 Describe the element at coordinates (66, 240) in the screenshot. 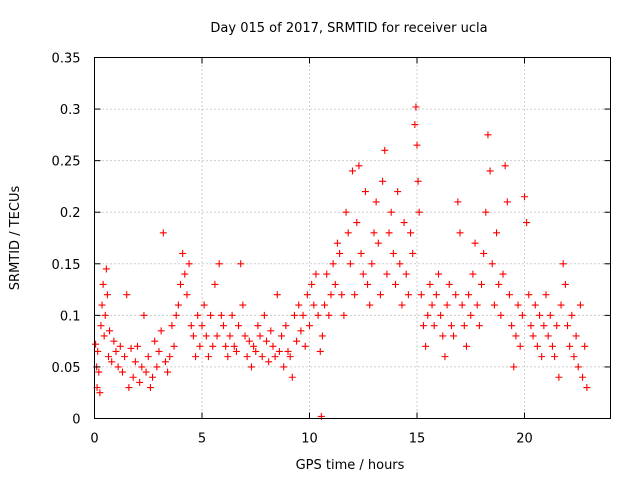

I see `y-axis-tick-labels: 0 0.05 0.1 0.15 0.2 0.25 0.3 0.35` at that location.